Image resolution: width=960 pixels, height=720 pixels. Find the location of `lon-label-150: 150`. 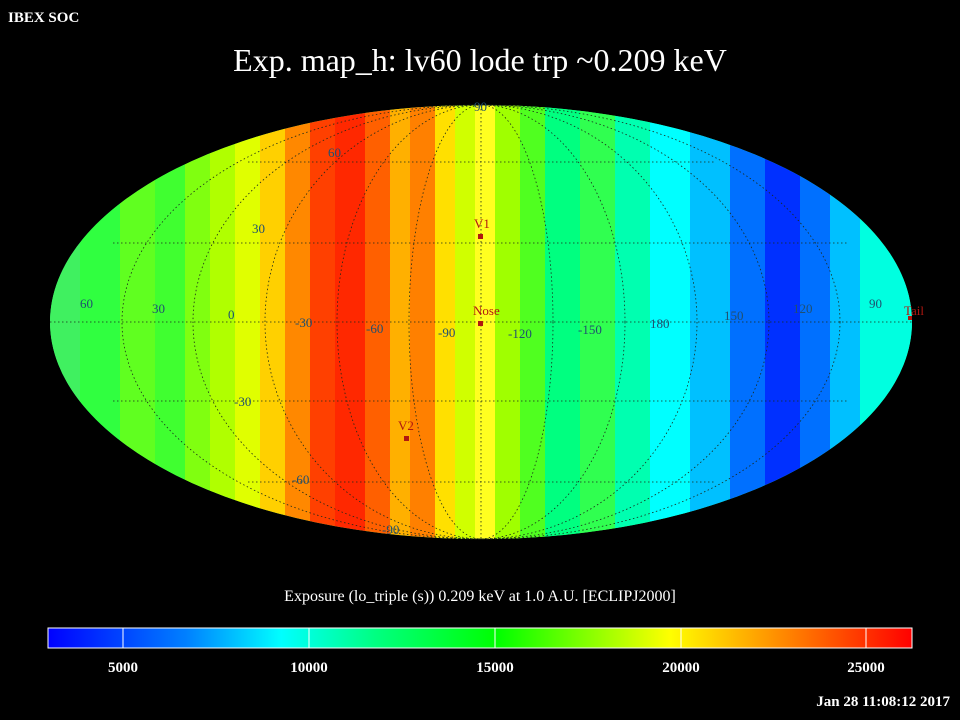

lon-label-150: 150 is located at coordinates (734, 315).